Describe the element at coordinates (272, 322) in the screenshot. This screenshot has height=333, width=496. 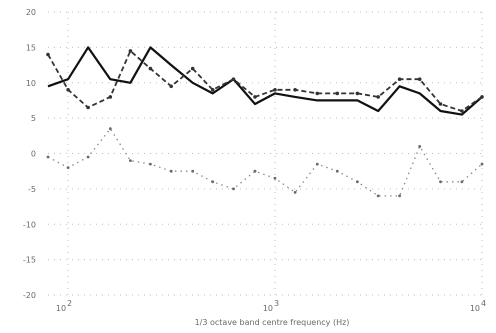
I see `x-axis-title: 1/3 octave band centre frequency (Hz)` at that location.